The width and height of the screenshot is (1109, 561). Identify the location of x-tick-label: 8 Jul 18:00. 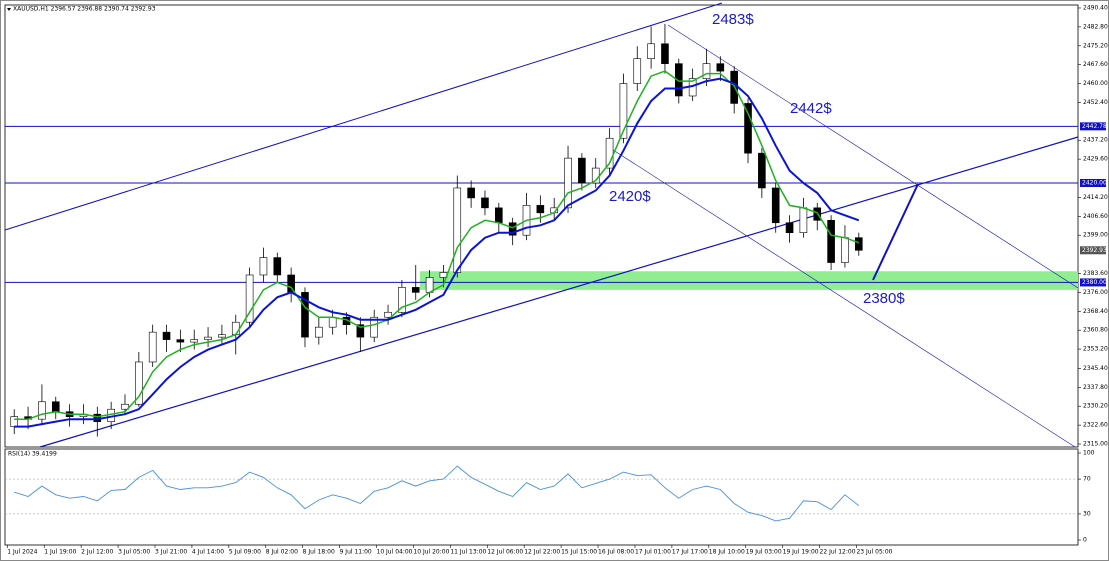
(319, 552).